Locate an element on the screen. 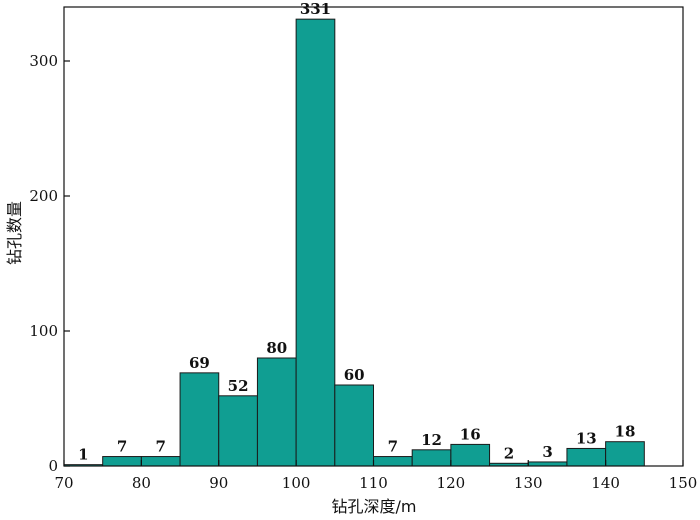  x-tick-label: 150 is located at coordinates (683, 483).